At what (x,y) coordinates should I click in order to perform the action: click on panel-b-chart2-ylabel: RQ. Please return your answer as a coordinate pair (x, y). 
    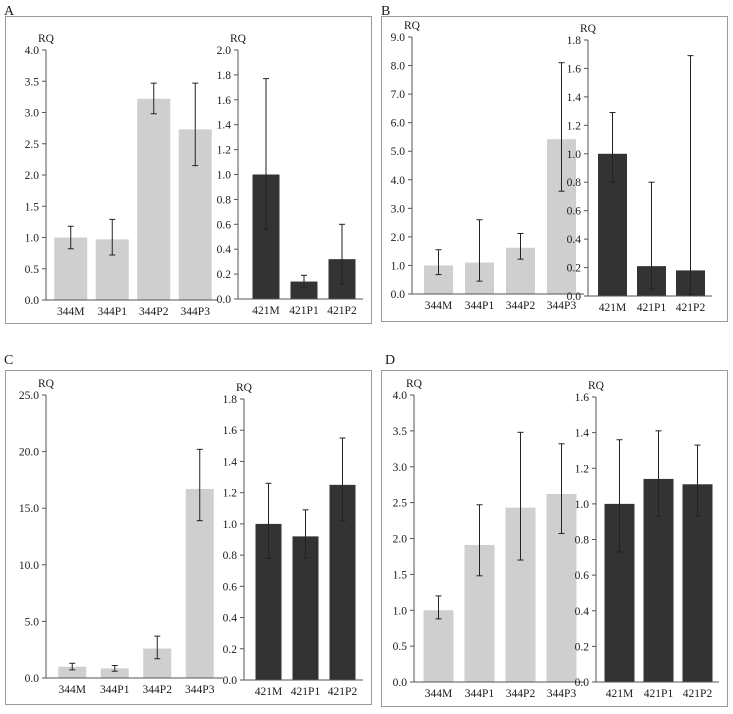
    Looking at the image, I should click on (588, 29).